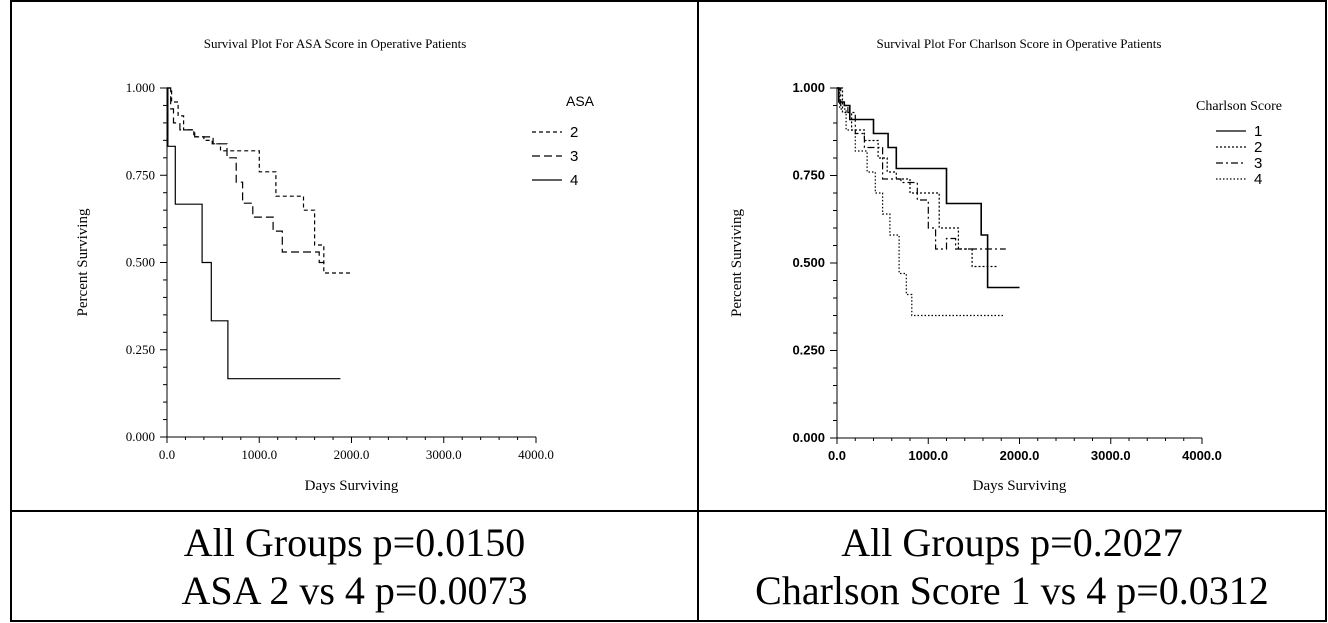  What do you see at coordinates (352, 486) in the screenshot?
I see `asa-x-axis-label: Days Surviving` at bounding box center [352, 486].